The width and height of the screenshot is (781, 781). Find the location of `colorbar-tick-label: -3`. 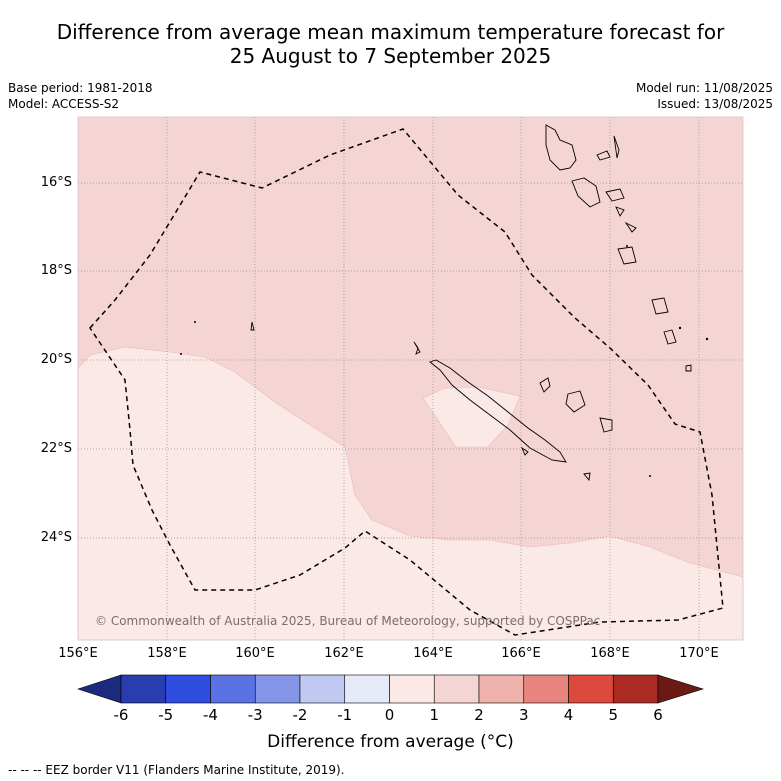

colorbar-tick-label: -3 is located at coordinates (255, 715).